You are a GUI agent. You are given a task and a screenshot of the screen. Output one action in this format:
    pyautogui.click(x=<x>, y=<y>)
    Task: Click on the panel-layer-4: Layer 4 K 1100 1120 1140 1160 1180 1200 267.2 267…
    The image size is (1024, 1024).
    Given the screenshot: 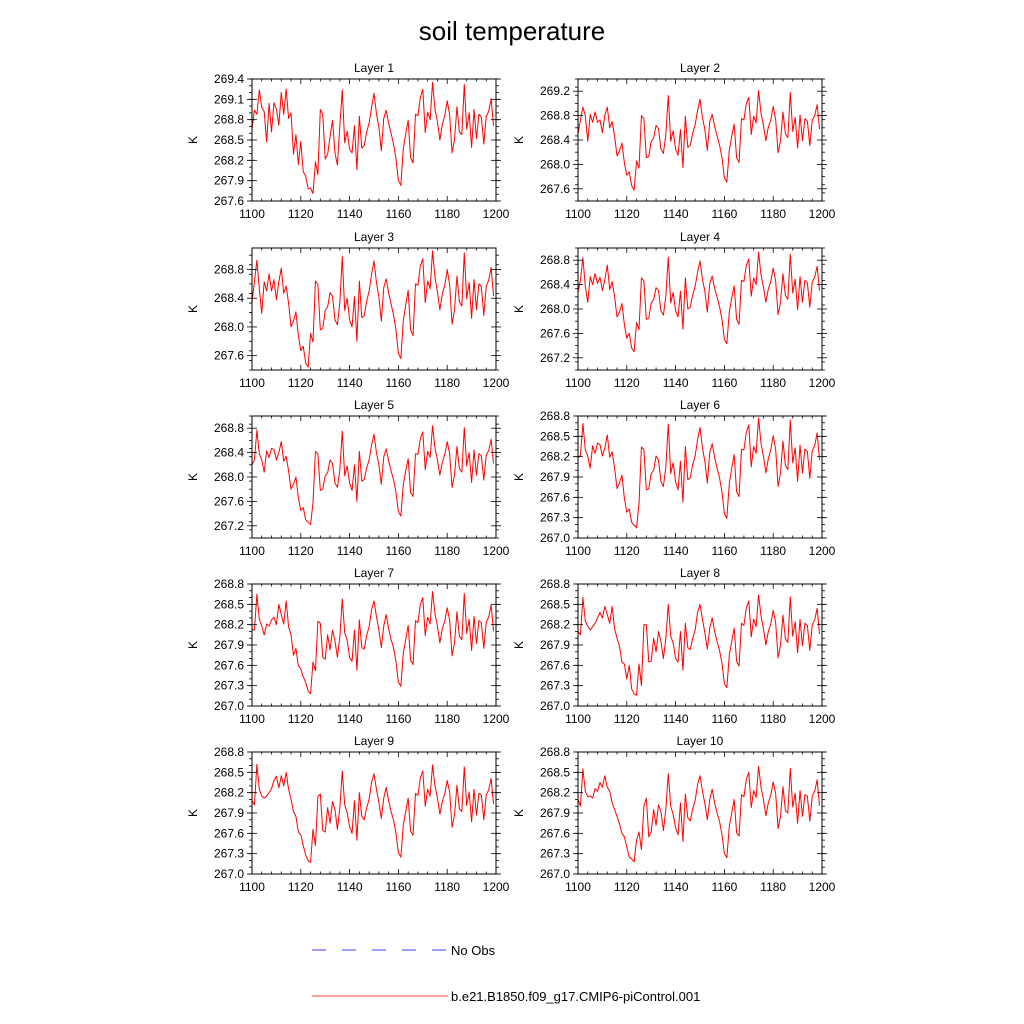 What is the action you would take?
    pyautogui.click(x=674, y=310)
    